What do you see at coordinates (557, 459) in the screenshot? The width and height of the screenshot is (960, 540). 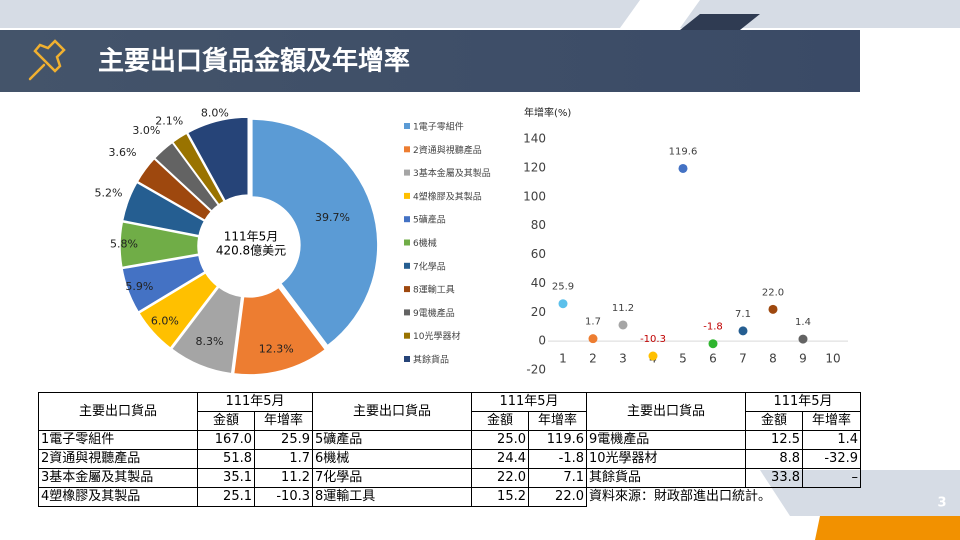 I see `cell-number: -1.8` at bounding box center [557, 459].